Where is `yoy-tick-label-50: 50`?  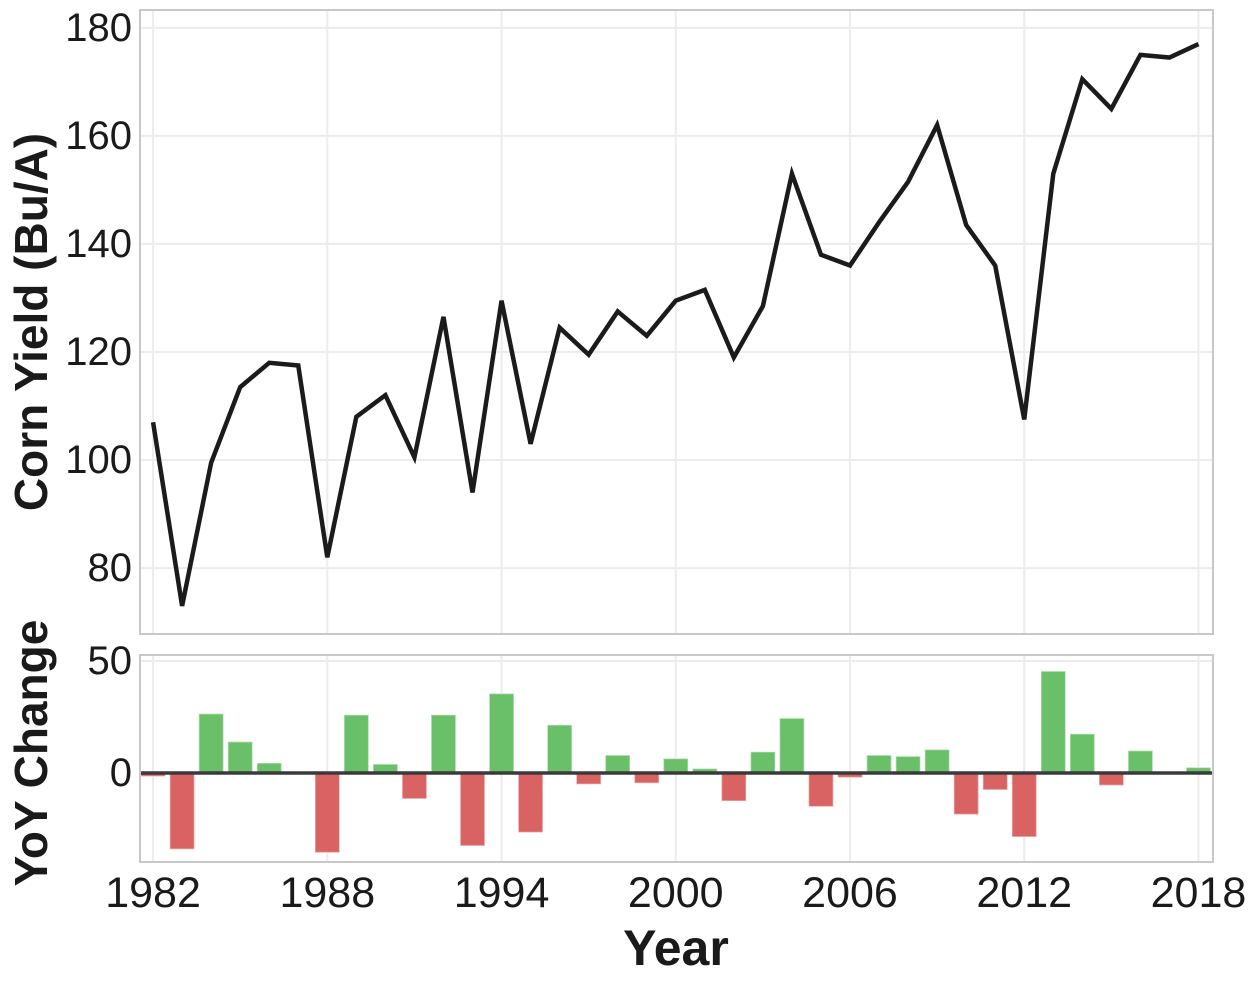 yoy-tick-label-50: 50 is located at coordinates (110, 661).